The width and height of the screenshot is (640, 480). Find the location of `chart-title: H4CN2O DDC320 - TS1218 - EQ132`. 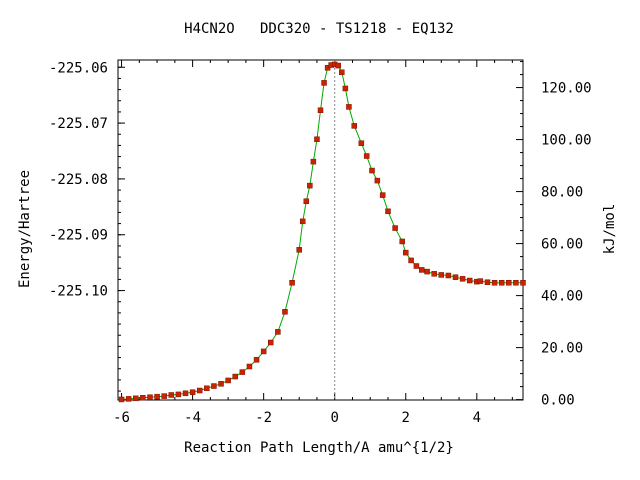

chart-title: H4CN2O DDC320 - TS1218 - EQ132 is located at coordinates (319, 29).